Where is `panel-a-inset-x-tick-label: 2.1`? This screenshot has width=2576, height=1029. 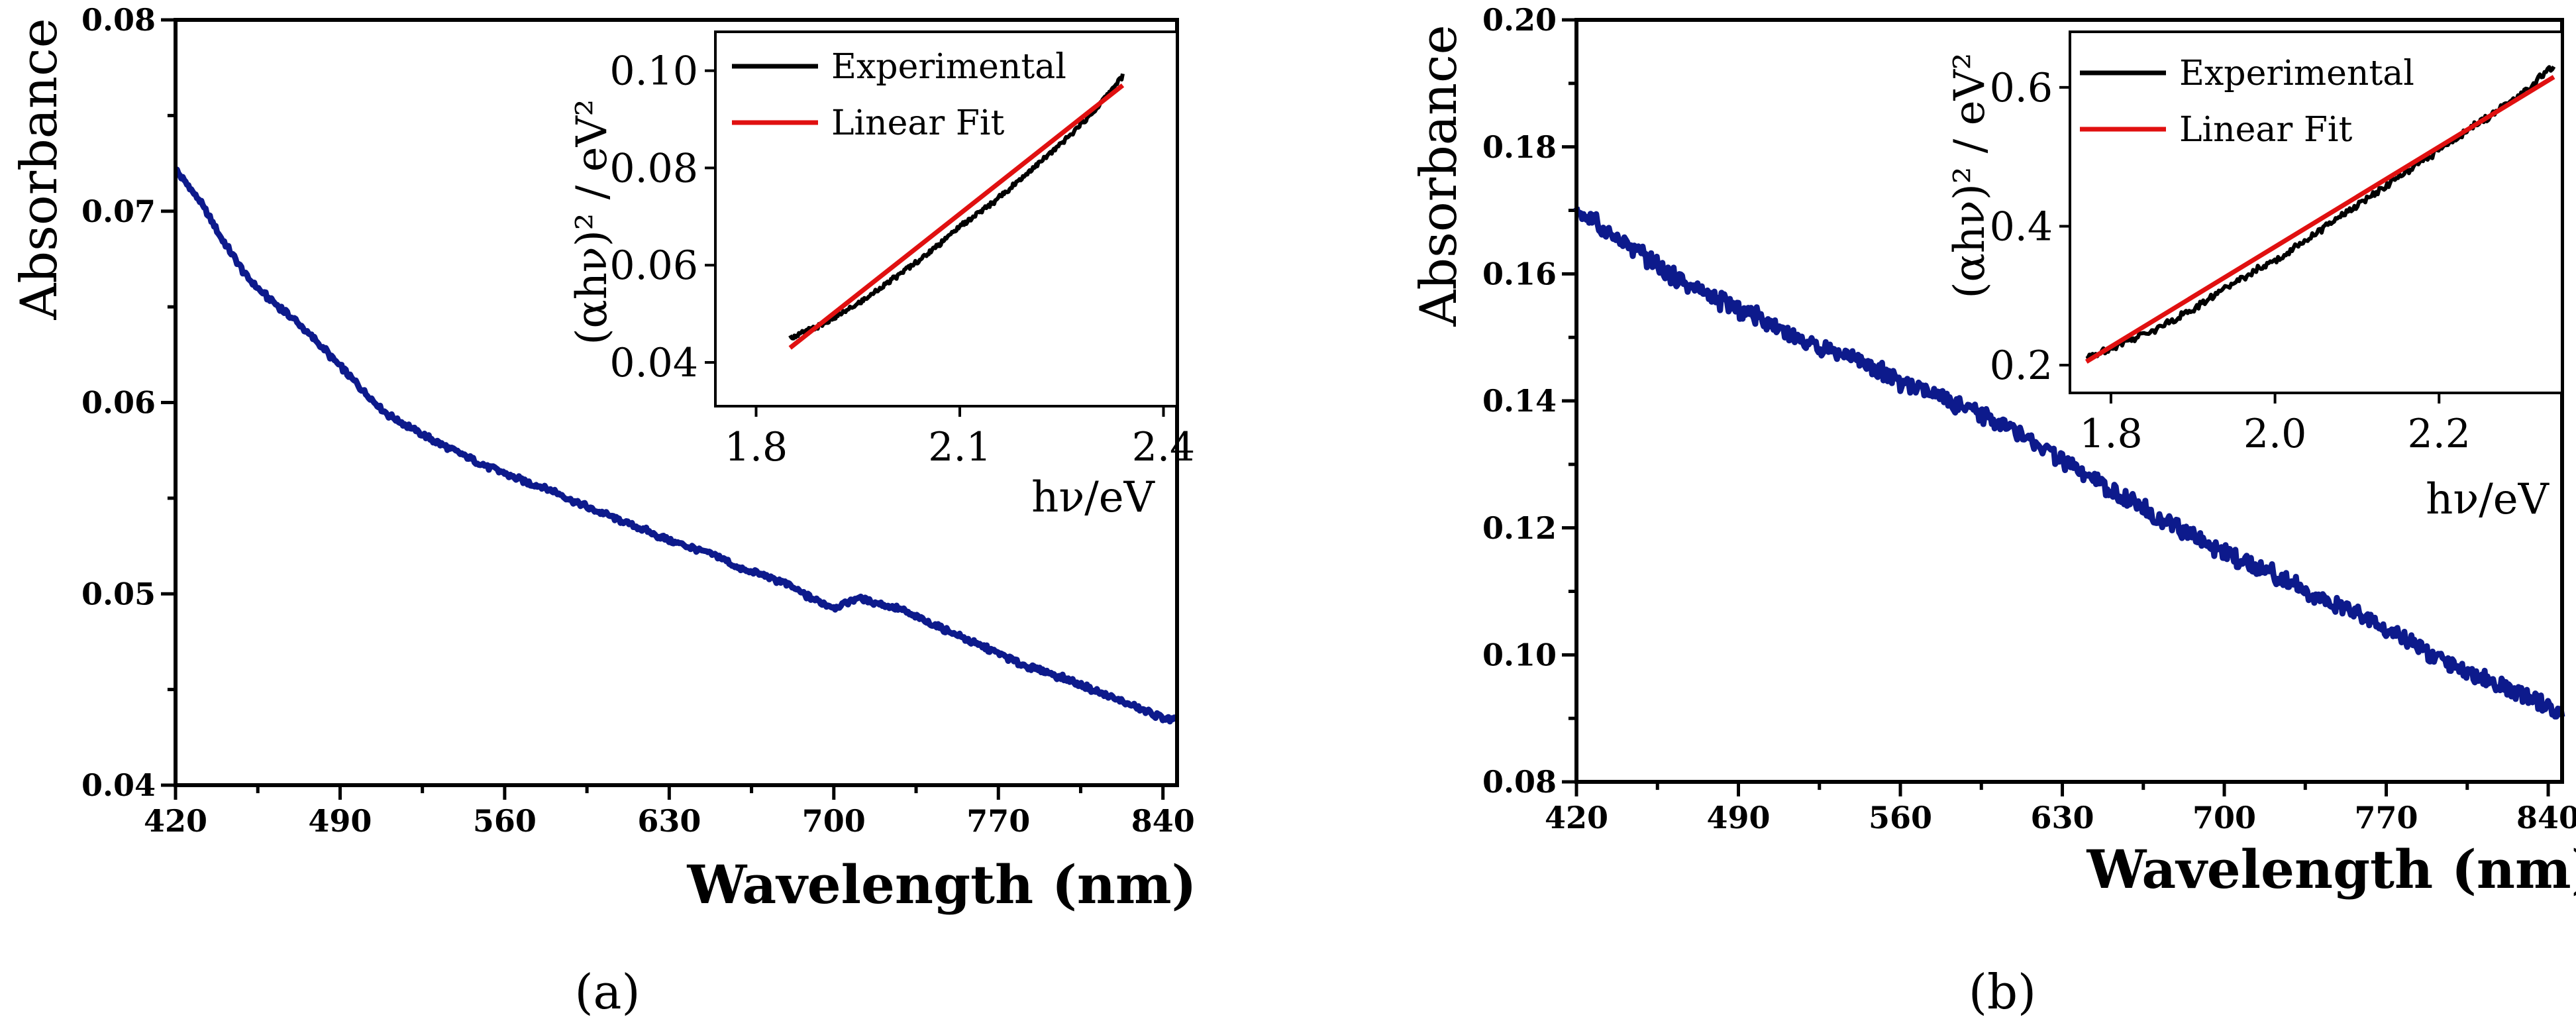
panel-a-inset-x-tick-label: 2.1 is located at coordinates (959, 447).